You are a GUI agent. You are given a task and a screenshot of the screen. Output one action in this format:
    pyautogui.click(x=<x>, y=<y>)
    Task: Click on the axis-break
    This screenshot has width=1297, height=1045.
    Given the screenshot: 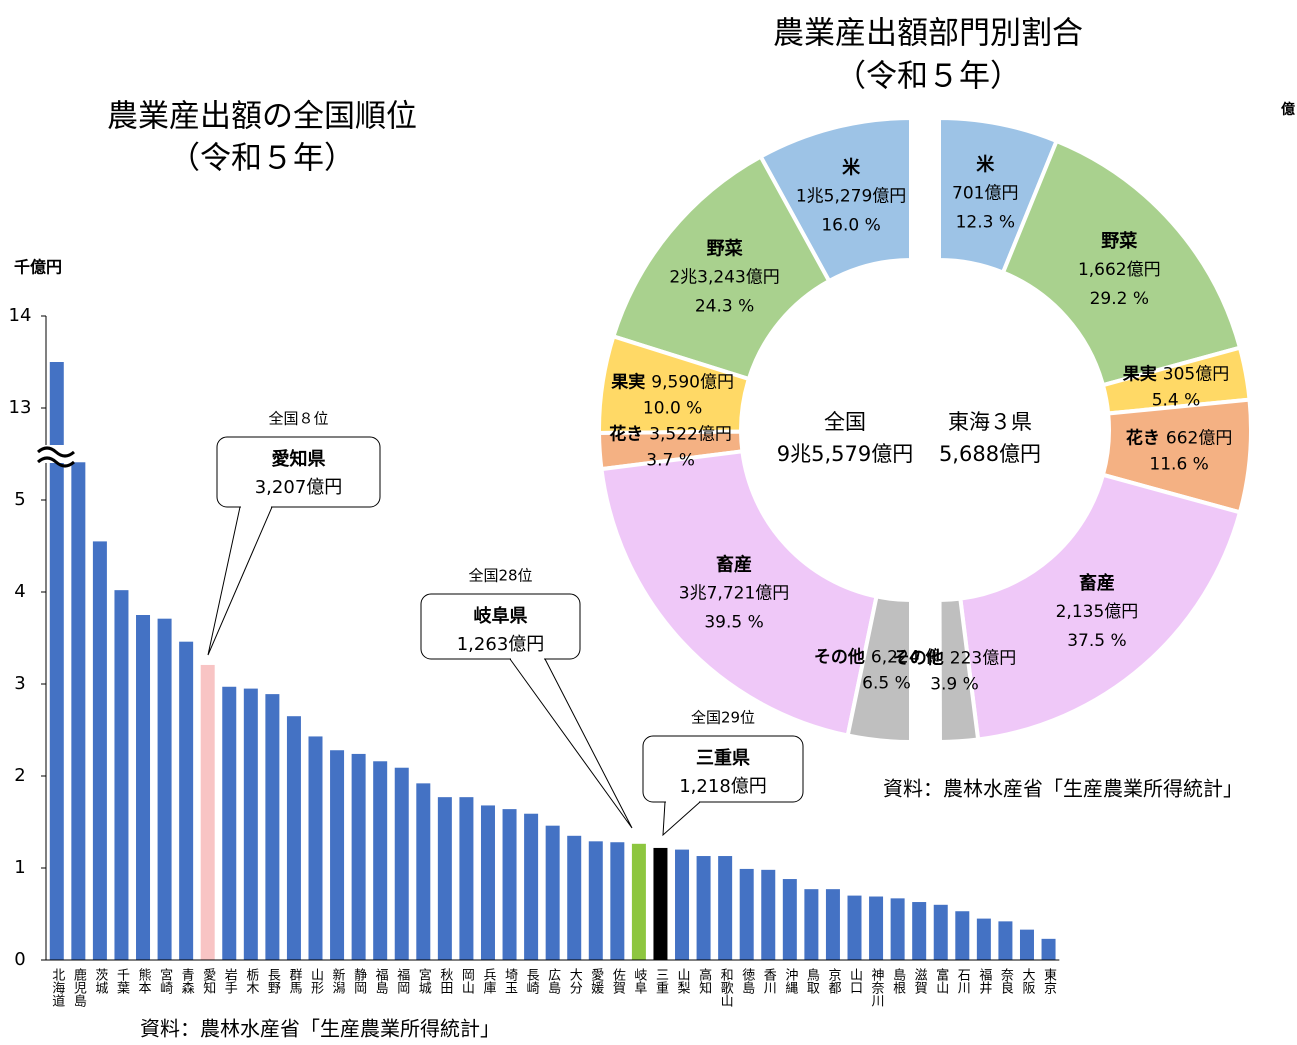 What is the action you would take?
    pyautogui.click(x=56, y=452)
    